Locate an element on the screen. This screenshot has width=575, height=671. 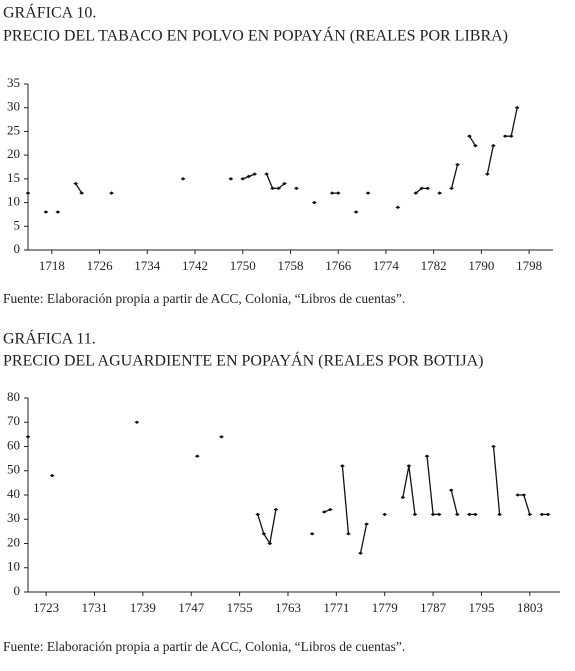
chart-title: GRÁFICA 11. is located at coordinates (49, 338).